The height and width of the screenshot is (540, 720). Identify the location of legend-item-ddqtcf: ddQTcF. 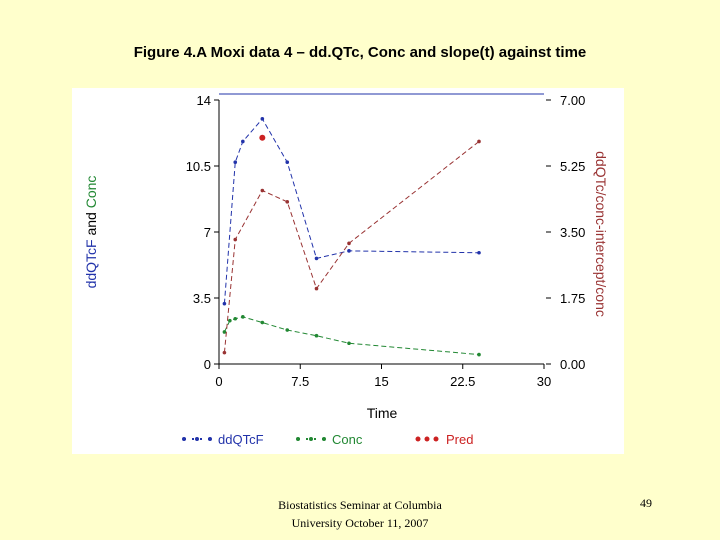
(223, 439).